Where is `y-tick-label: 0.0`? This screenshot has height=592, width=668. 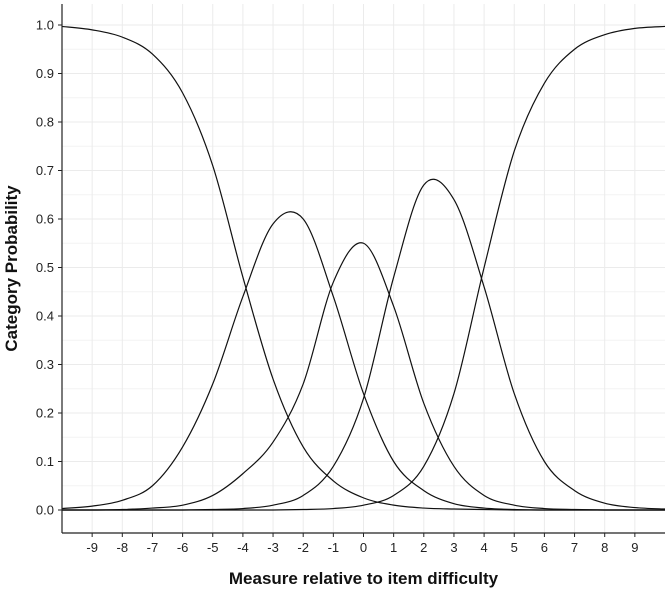
y-tick-label: 0.0 is located at coordinates (45, 510).